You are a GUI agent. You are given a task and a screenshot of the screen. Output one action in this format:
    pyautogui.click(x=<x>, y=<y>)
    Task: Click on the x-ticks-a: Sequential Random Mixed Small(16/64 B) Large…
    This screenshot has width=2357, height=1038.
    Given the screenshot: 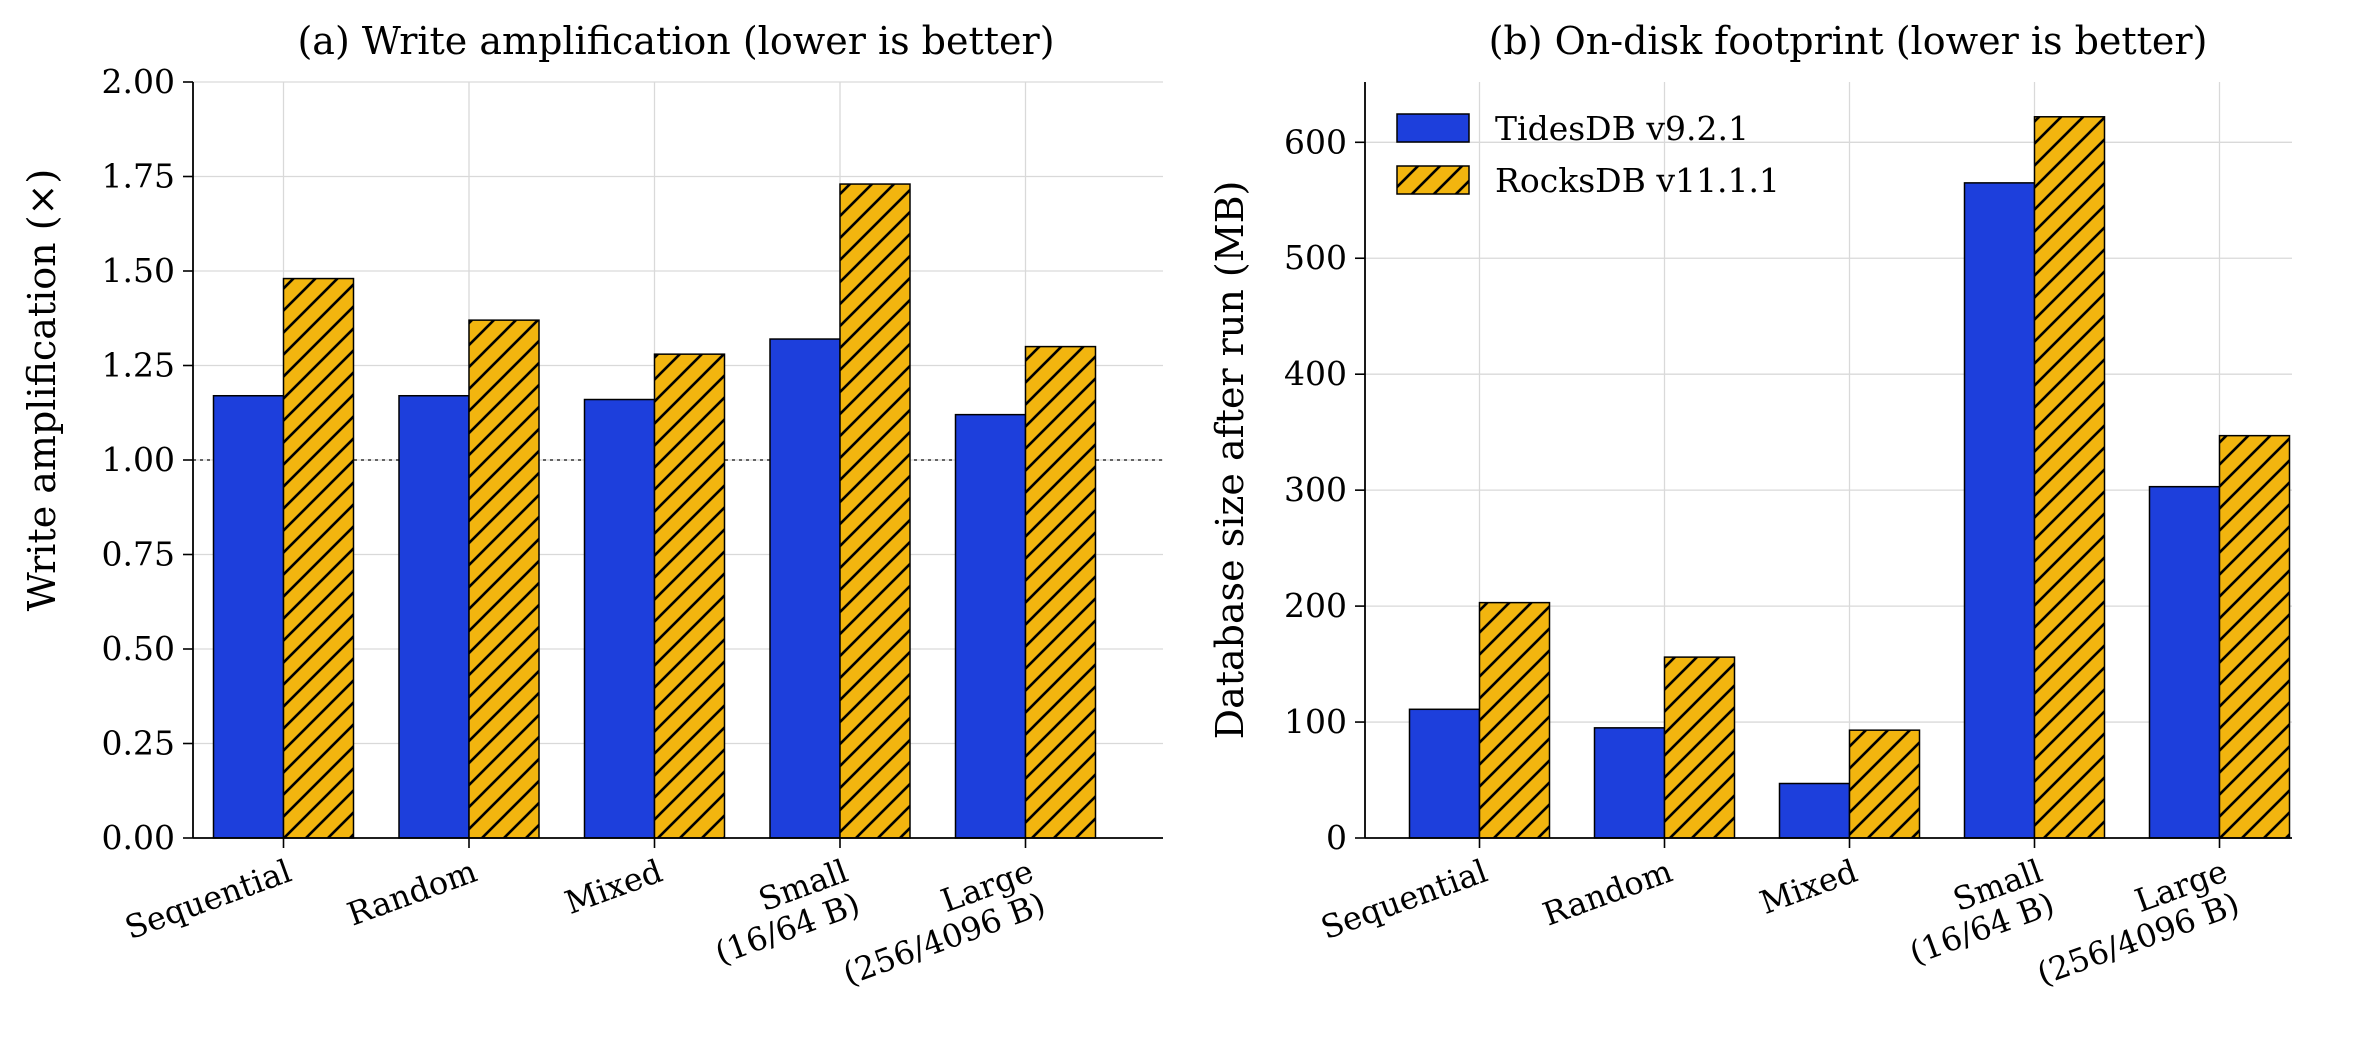 What is the action you would take?
    pyautogui.click(x=585, y=915)
    